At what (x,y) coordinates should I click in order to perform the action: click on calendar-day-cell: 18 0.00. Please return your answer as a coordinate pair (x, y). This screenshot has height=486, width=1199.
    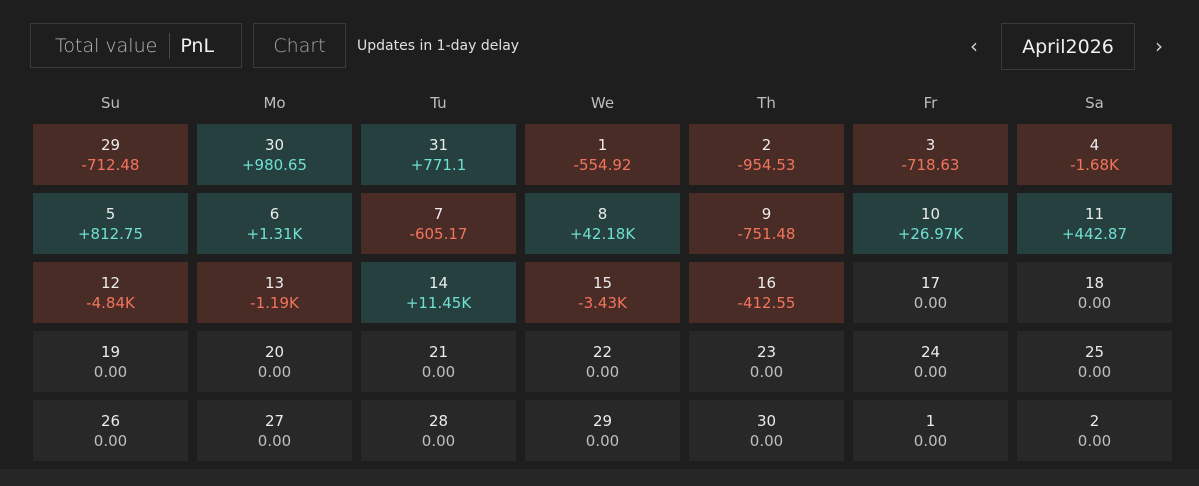
    Looking at the image, I should click on (1094, 292).